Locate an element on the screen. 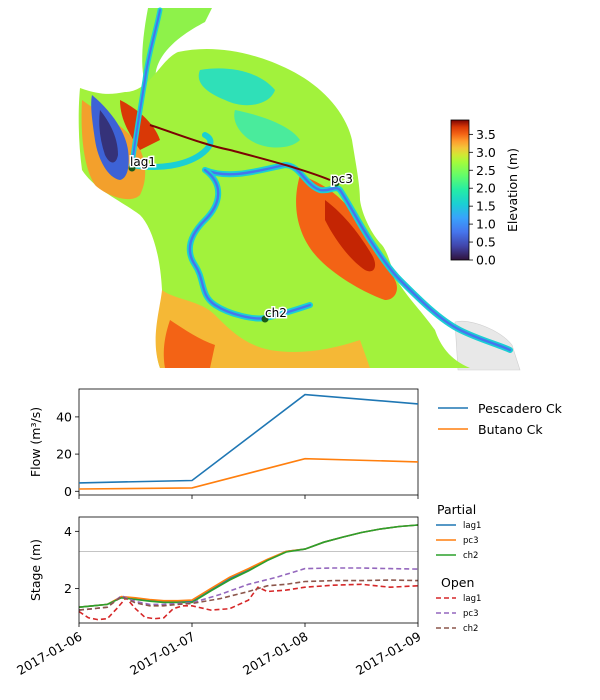  stage-xtick-label: 2017-01-07 is located at coordinates (162, 653).